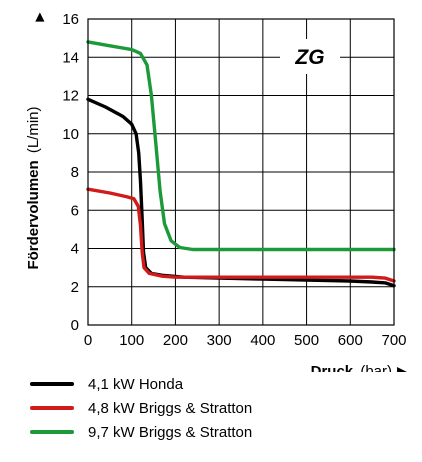 The image size is (422, 462). I want to click on y-tick-label: 14, so click(70, 57).